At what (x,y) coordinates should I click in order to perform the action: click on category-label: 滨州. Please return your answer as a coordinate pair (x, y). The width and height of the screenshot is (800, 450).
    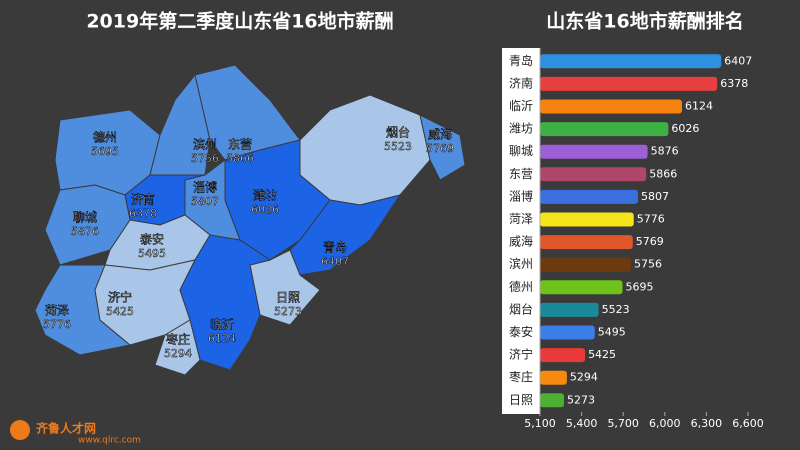
    Looking at the image, I should click on (521, 263).